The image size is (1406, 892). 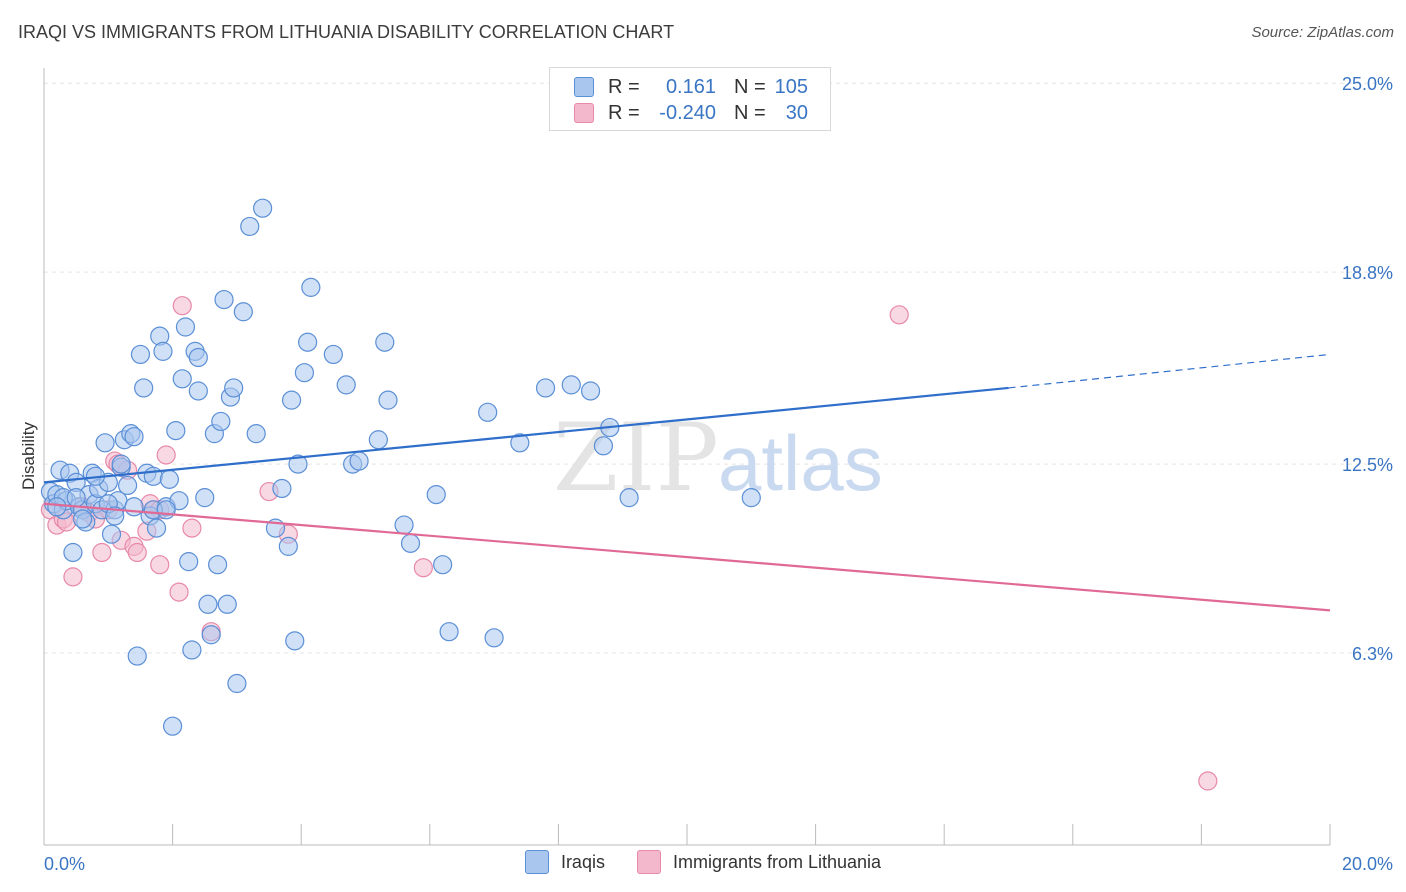 I want to click on legend-r-value: -0.240, so click(x=687, y=112).